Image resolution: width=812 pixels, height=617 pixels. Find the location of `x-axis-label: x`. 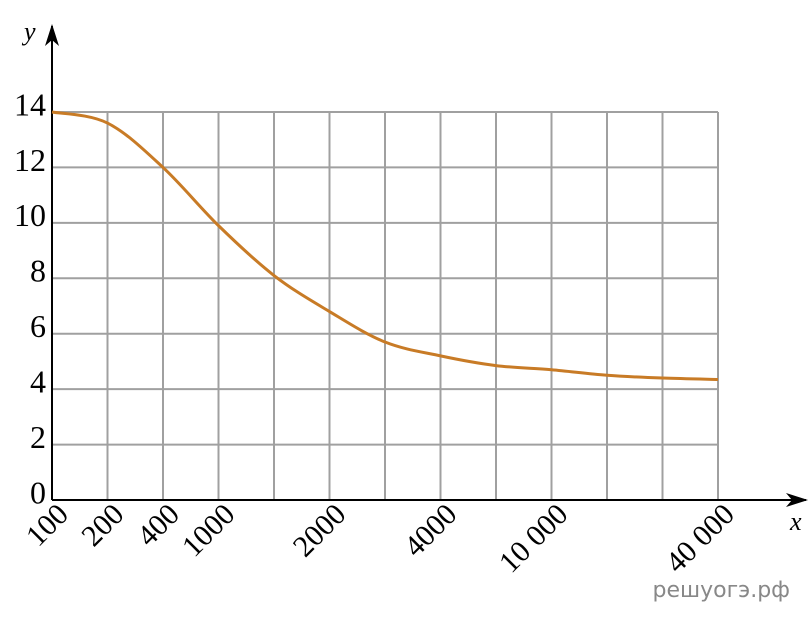

x-axis-label: x is located at coordinates (795, 521).